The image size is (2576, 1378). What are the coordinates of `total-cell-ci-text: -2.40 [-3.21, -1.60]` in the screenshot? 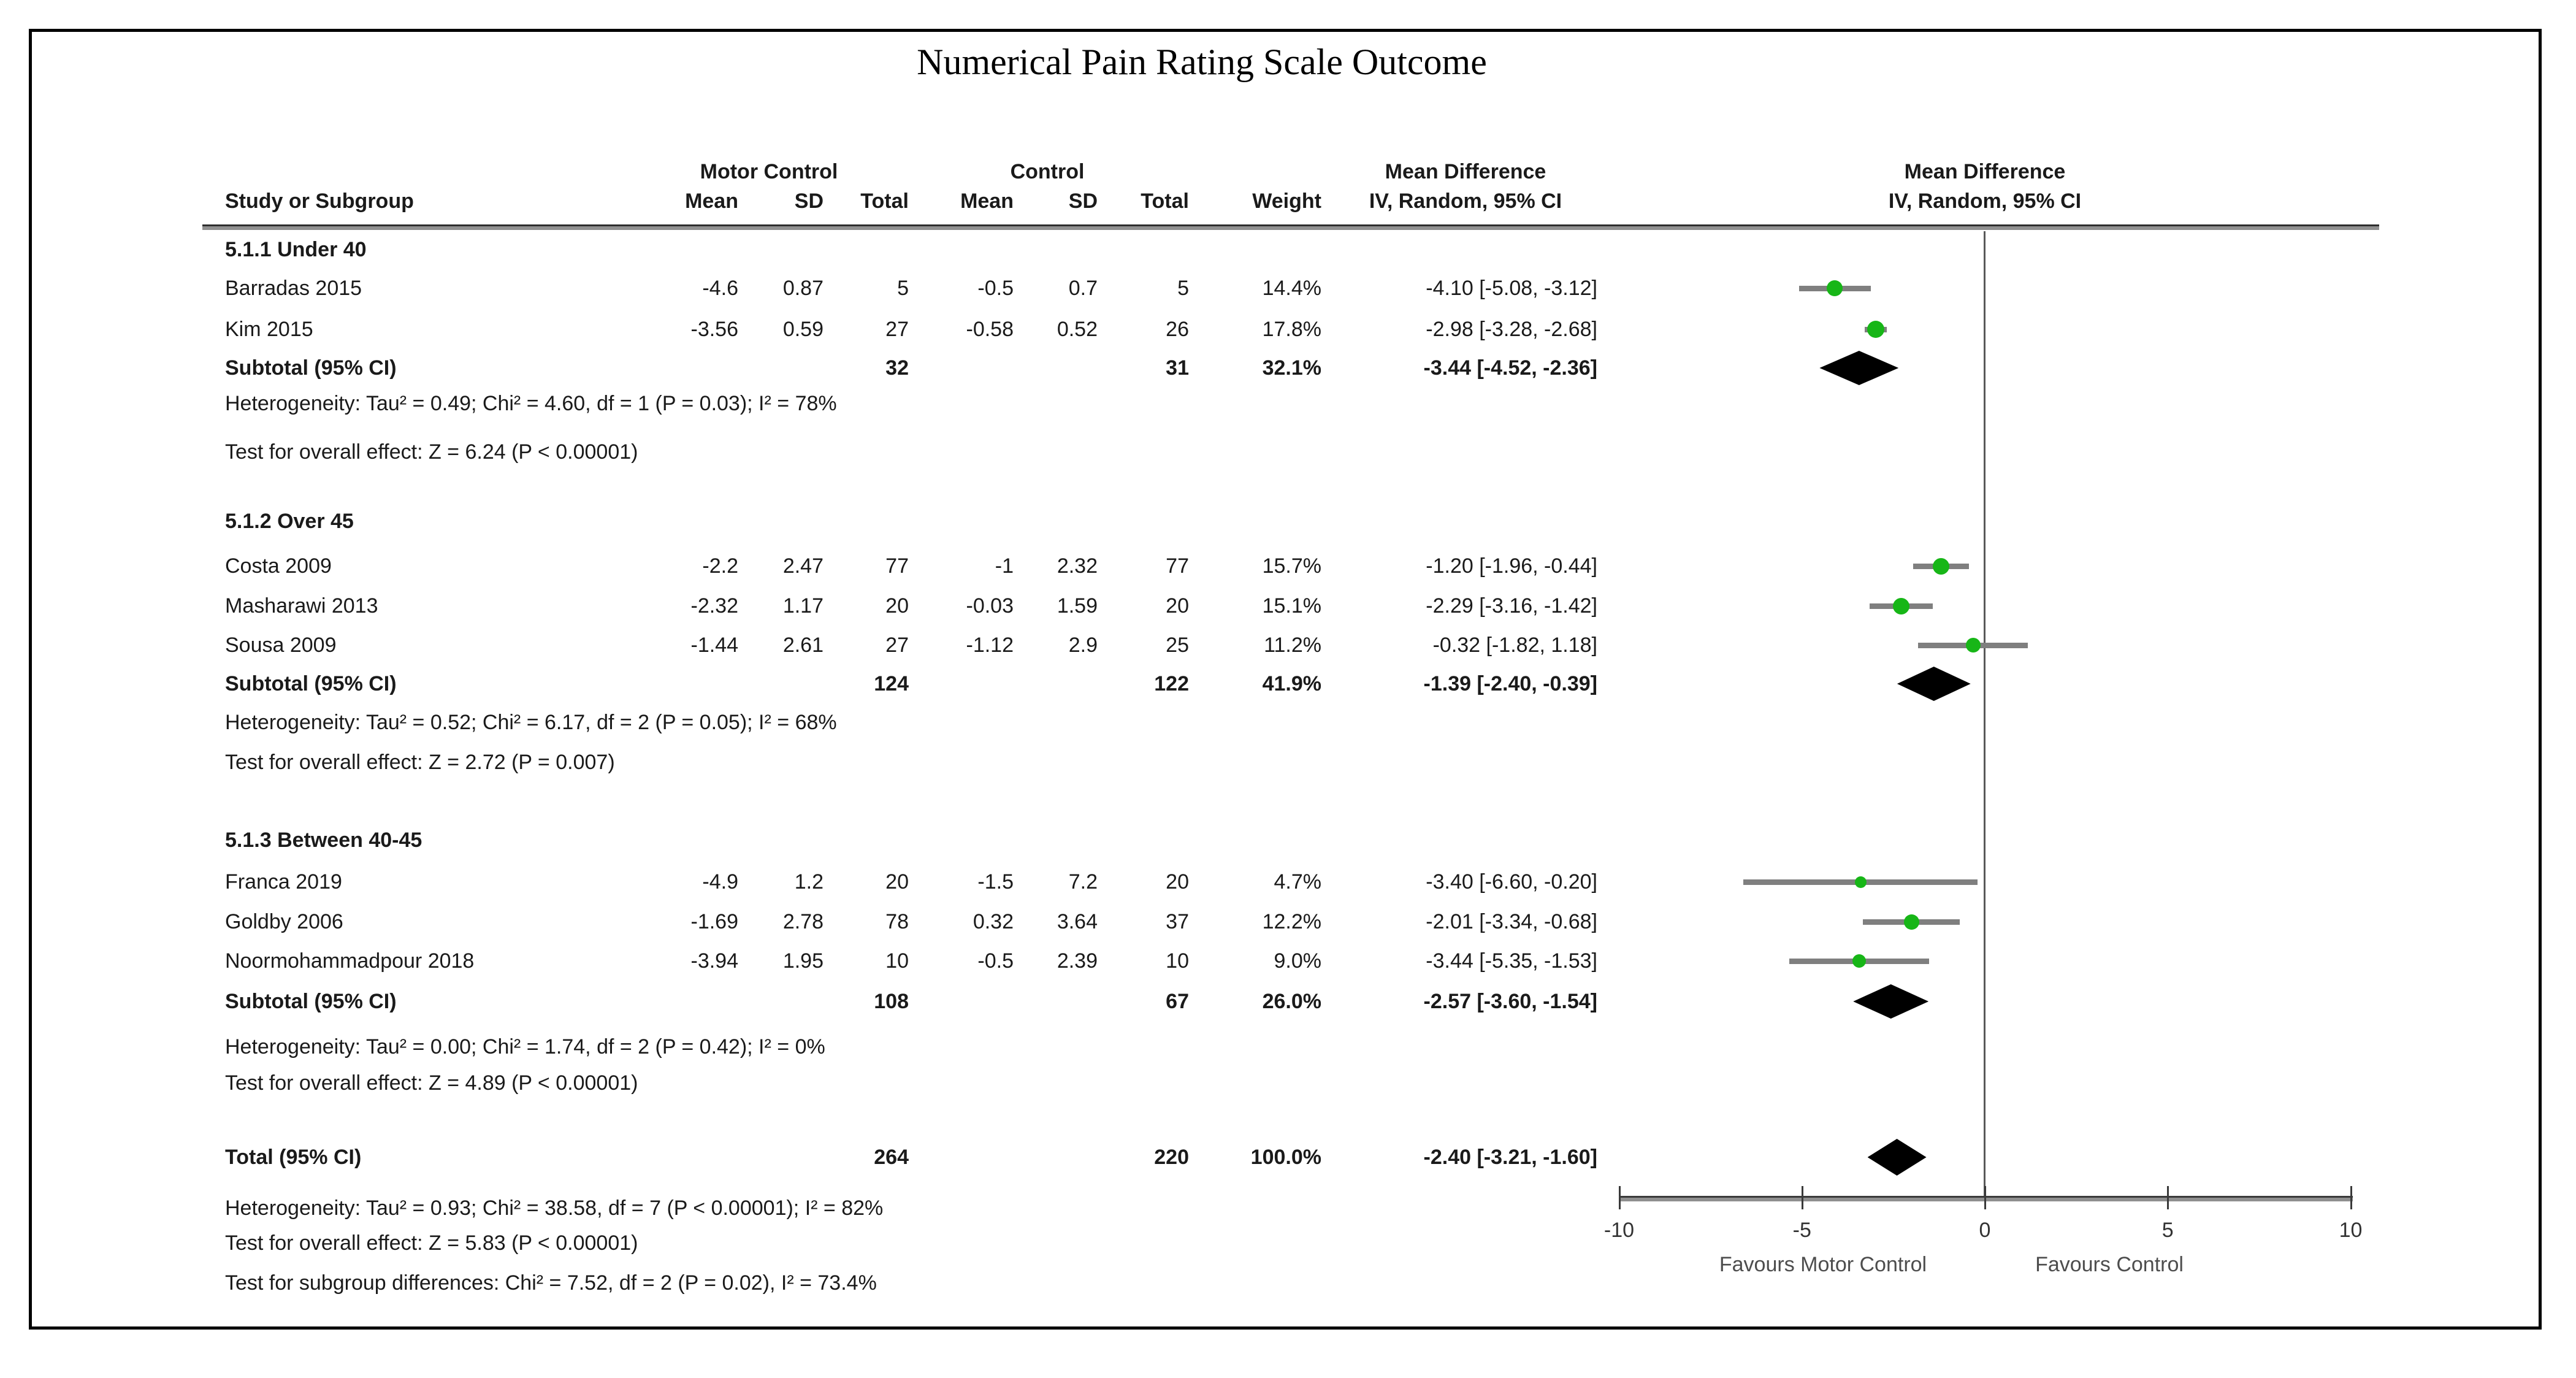 It's located at (1510, 1157).